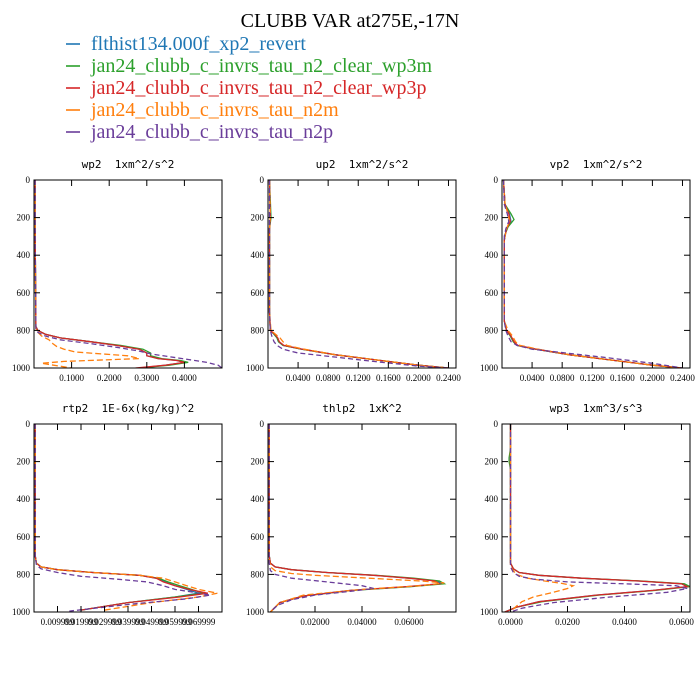 The height and width of the screenshot is (700, 700). I want to click on x-tick-label: 0.0600, so click(681, 622).